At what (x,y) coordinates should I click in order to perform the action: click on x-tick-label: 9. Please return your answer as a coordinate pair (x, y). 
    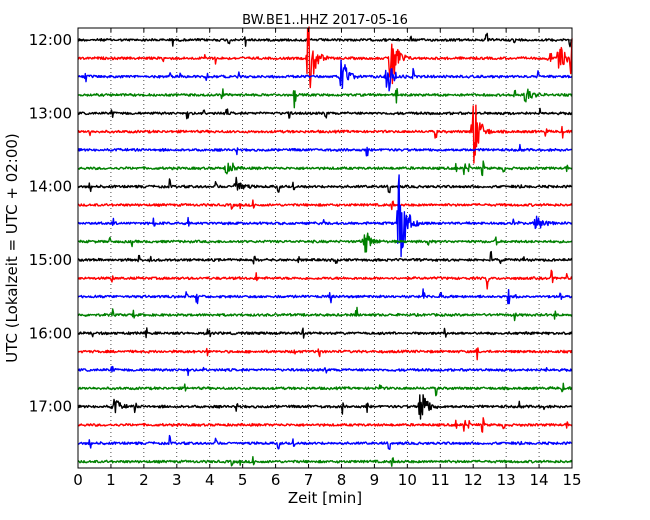
    Looking at the image, I should click on (375, 480).